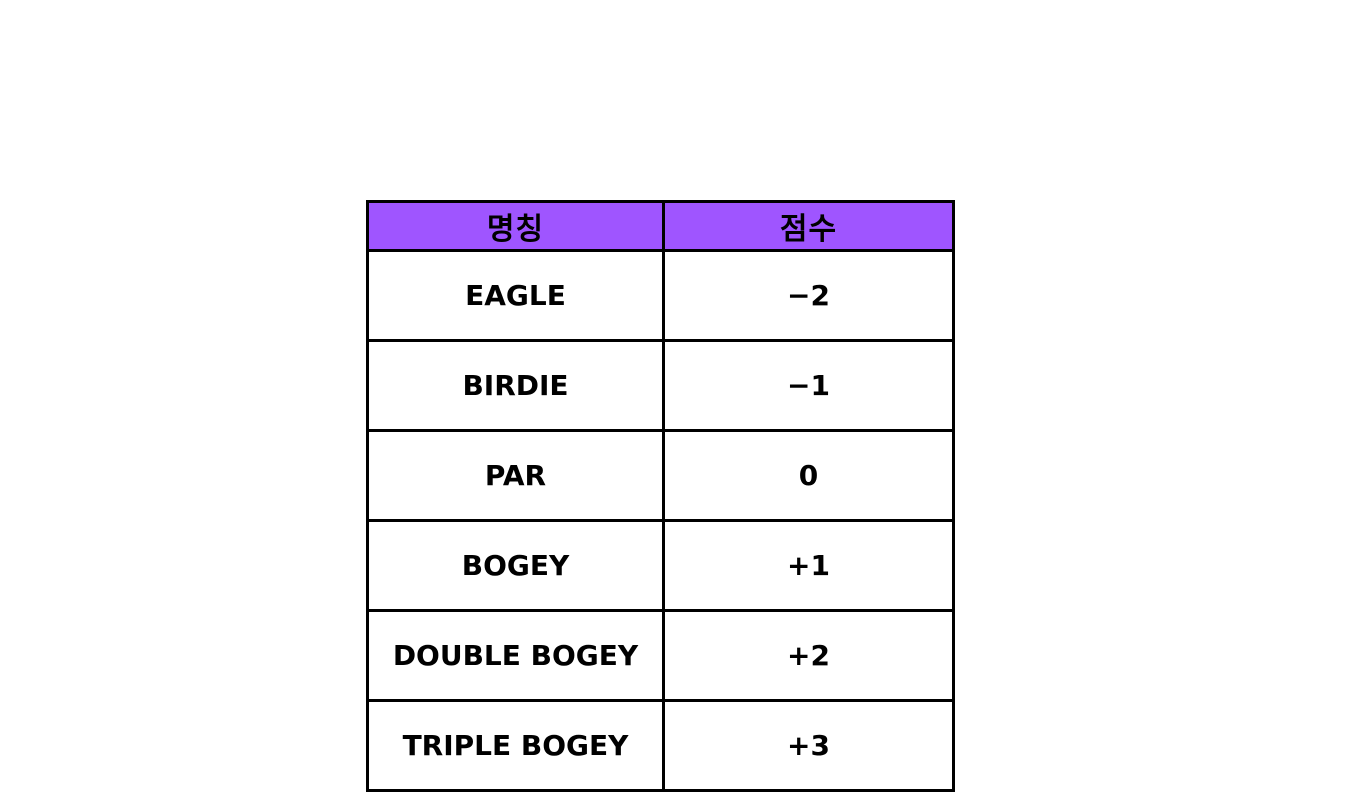 This screenshot has height=799, width=1347. I want to click on header-score: 점수, so click(808, 226).